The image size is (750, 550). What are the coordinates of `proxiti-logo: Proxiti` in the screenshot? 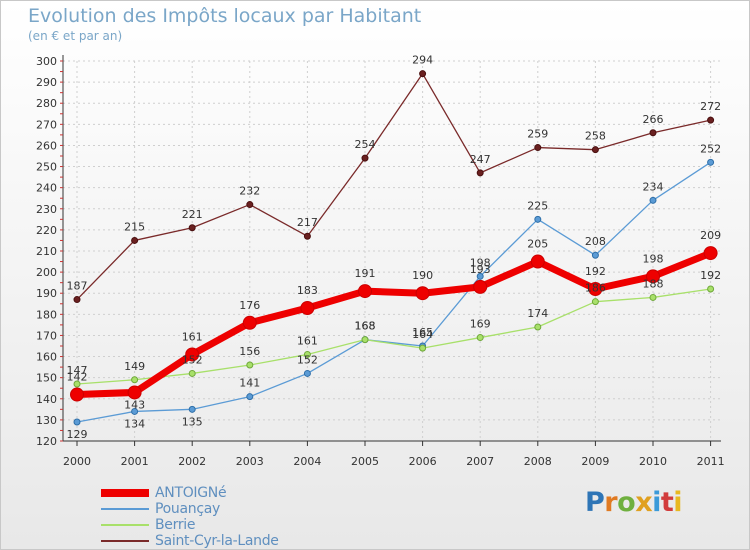 It's located at (634, 502).